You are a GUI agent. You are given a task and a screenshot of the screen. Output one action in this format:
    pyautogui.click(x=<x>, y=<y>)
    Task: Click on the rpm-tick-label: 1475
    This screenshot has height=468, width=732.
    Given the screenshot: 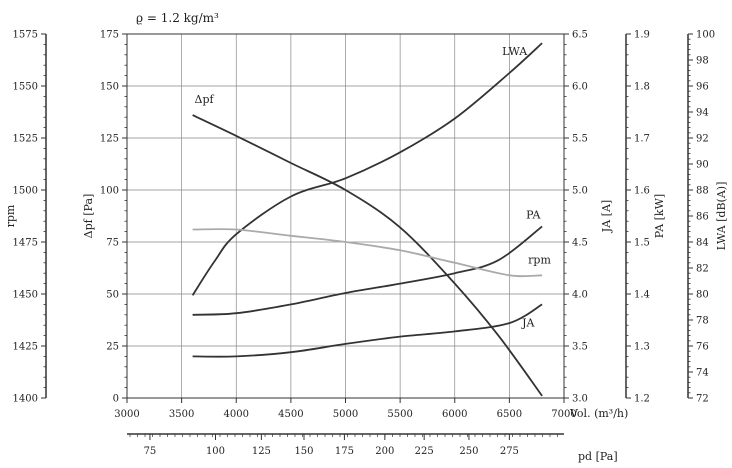 What is the action you would take?
    pyautogui.click(x=25, y=243)
    